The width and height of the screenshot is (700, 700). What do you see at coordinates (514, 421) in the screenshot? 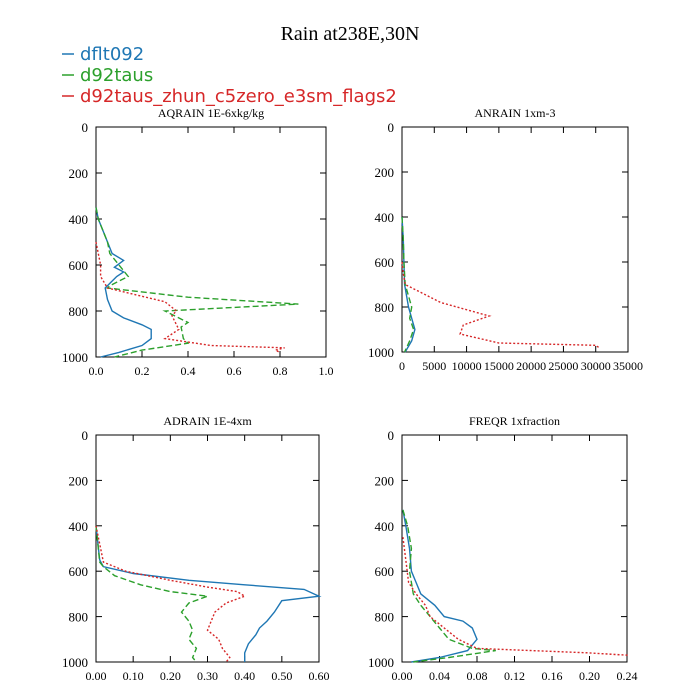
I see `panel-title-freqr: FREQR 1xfraction` at bounding box center [514, 421].